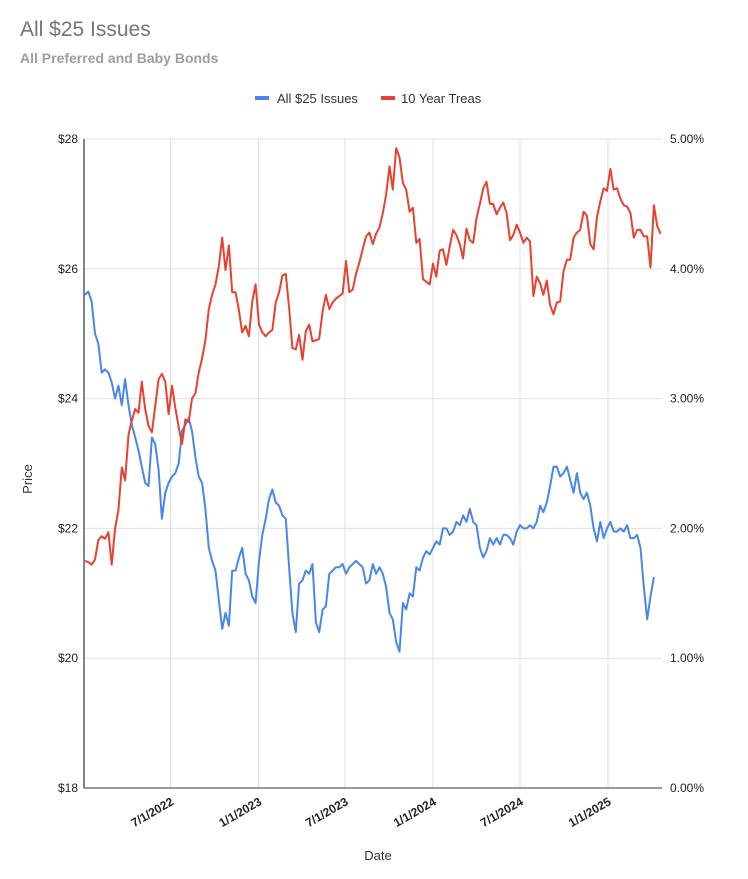 The image size is (748, 879). What do you see at coordinates (68, 658) in the screenshot?
I see `y-tick-label-left: $20` at bounding box center [68, 658].